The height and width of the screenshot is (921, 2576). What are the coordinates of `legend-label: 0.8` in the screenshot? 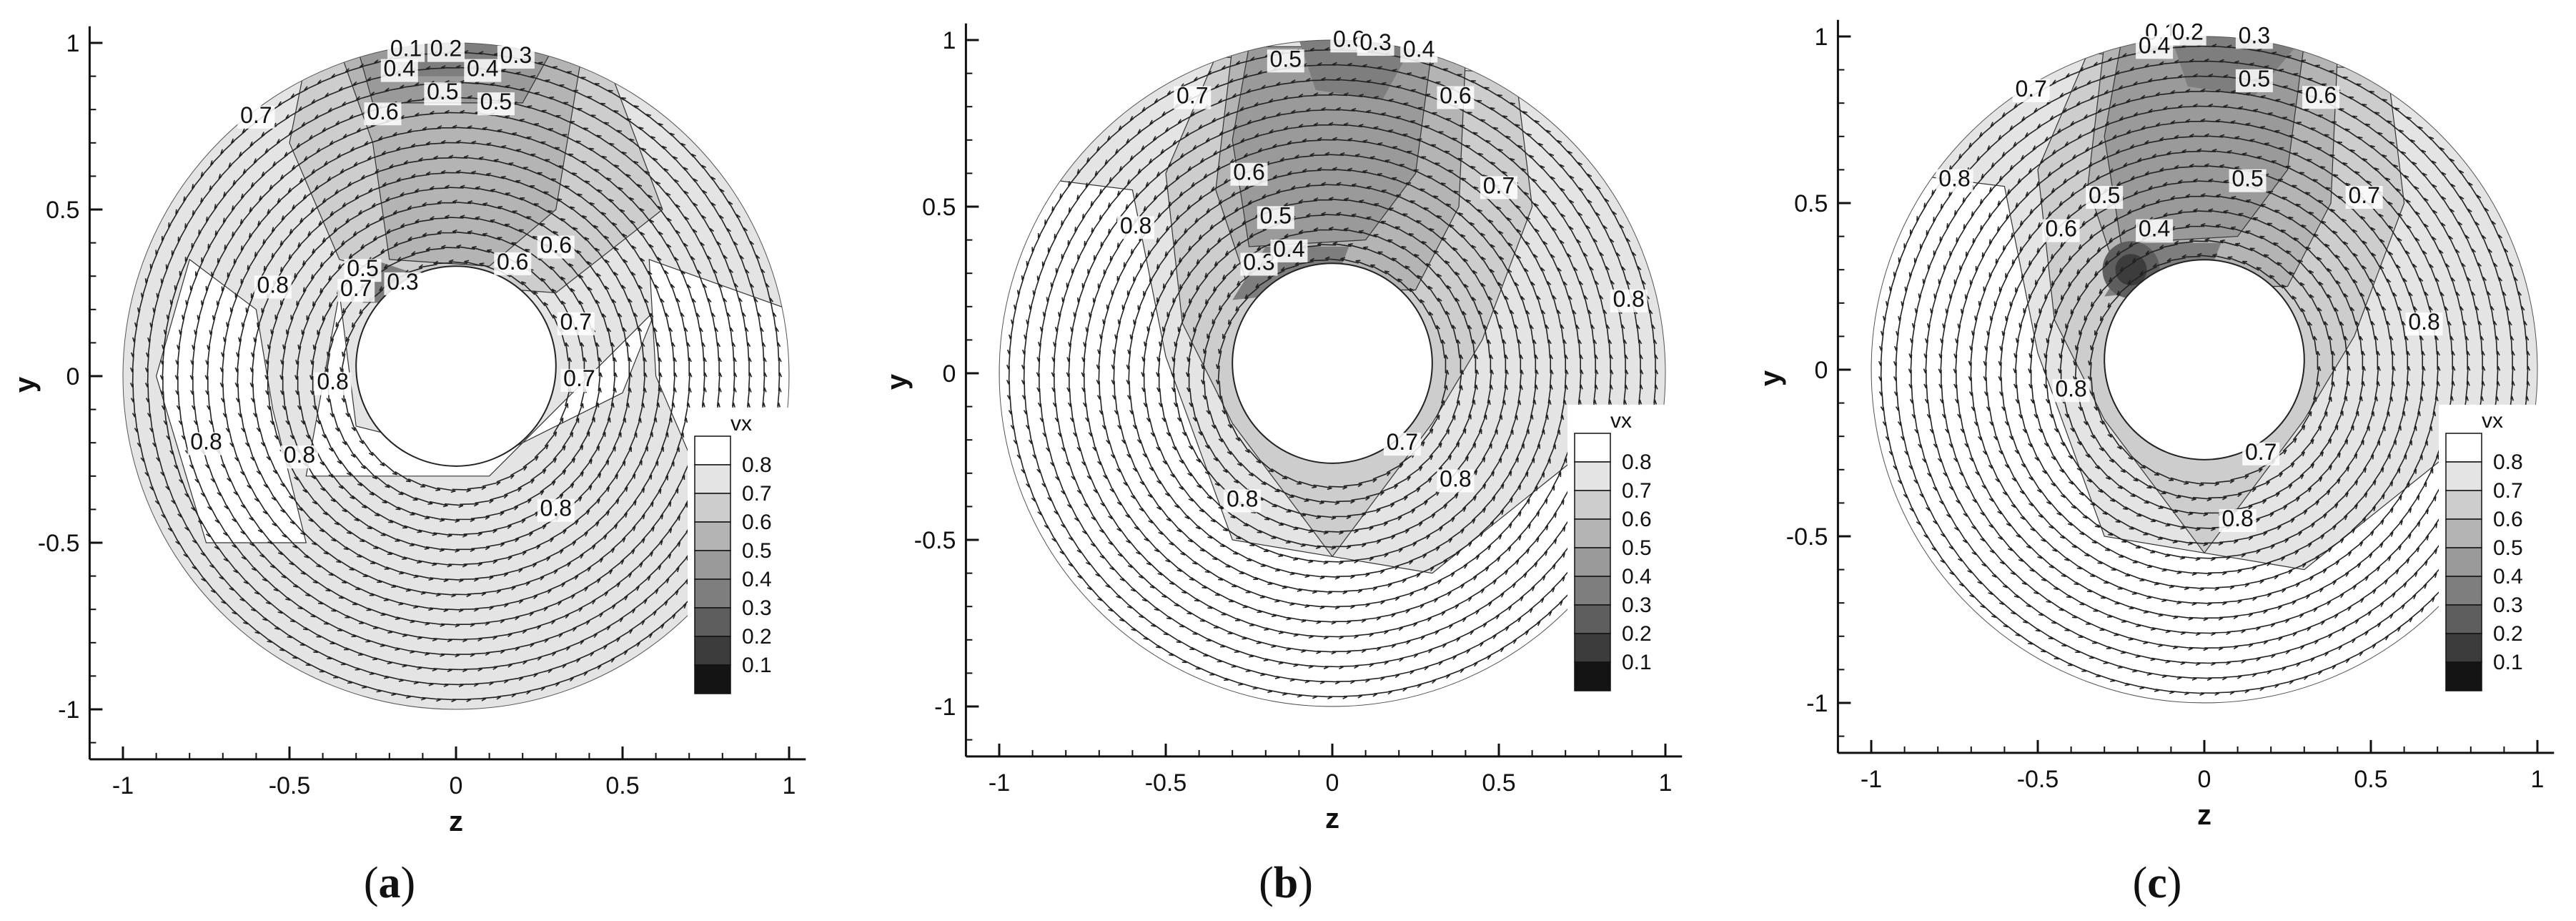 It's located at (757, 465).